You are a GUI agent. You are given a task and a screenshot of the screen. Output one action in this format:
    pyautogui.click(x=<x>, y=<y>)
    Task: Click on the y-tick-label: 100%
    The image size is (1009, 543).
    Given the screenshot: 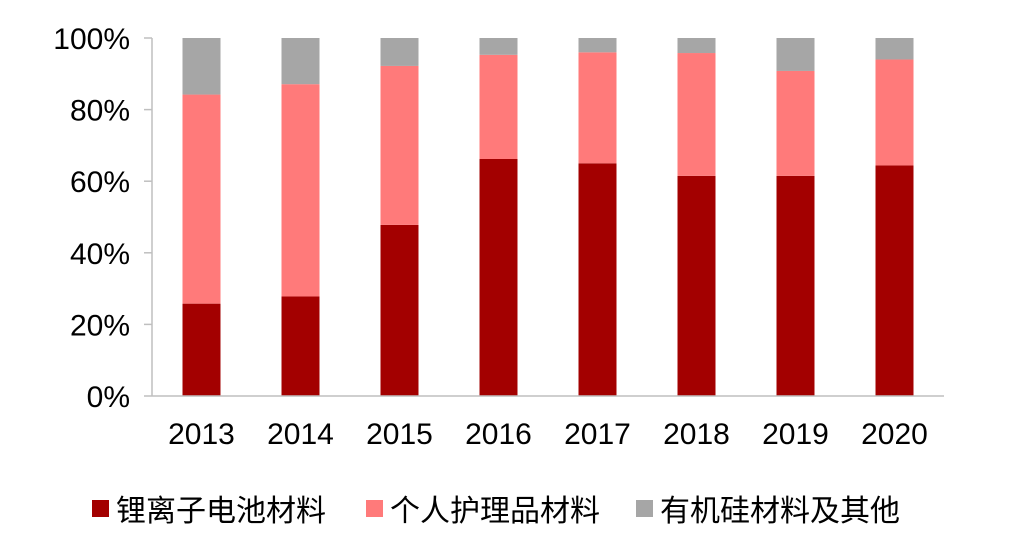 What is the action you would take?
    pyautogui.click(x=91, y=39)
    